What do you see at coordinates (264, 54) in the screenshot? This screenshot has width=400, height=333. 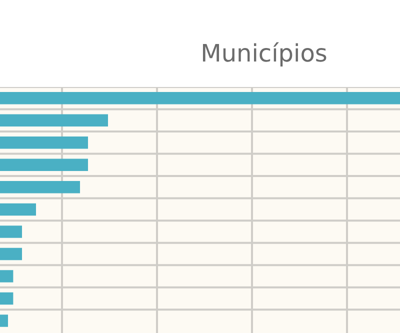 I see `chart-title: Municípios` at bounding box center [264, 54].